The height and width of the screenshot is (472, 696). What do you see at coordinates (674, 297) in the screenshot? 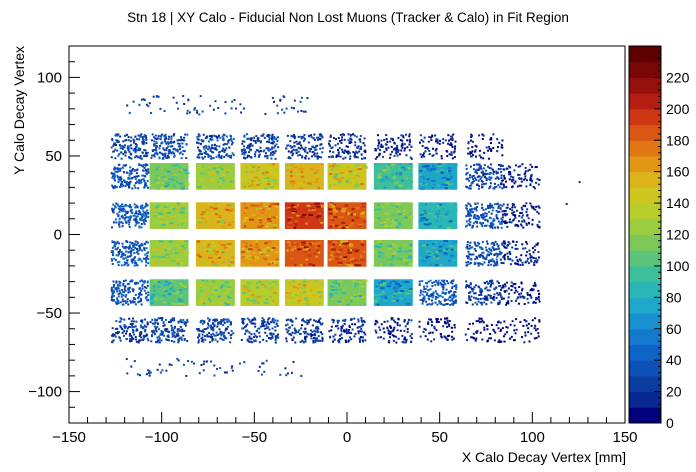
I see `z-tick-label: 80` at bounding box center [674, 297].